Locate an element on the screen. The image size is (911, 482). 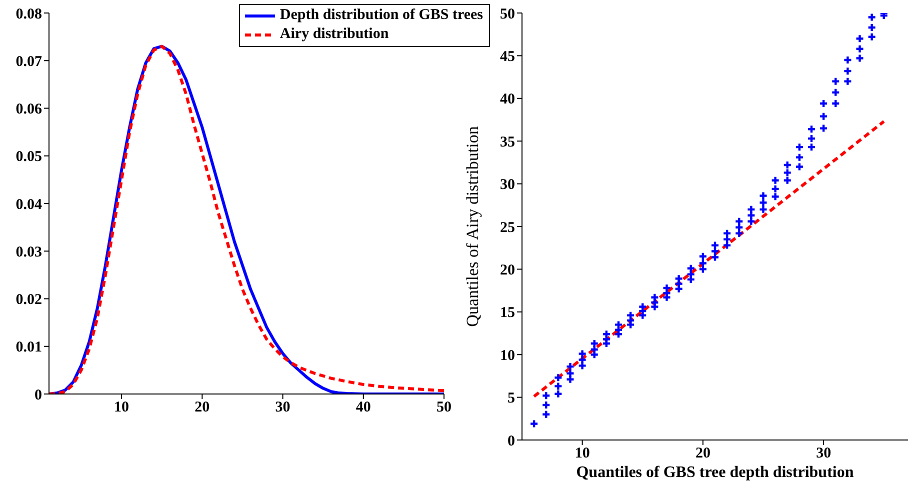
x-axis-title: Quantiles of GBS tree depth distribution is located at coordinates (715, 472).